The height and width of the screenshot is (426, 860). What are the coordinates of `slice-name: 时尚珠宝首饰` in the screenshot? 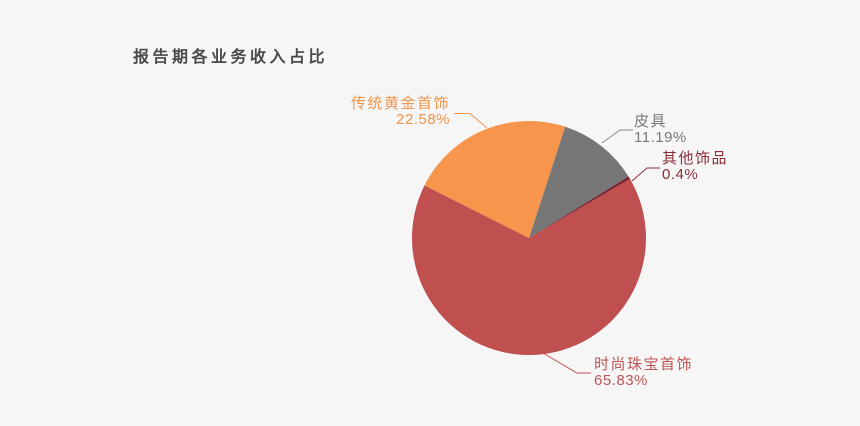 It's located at (644, 364).